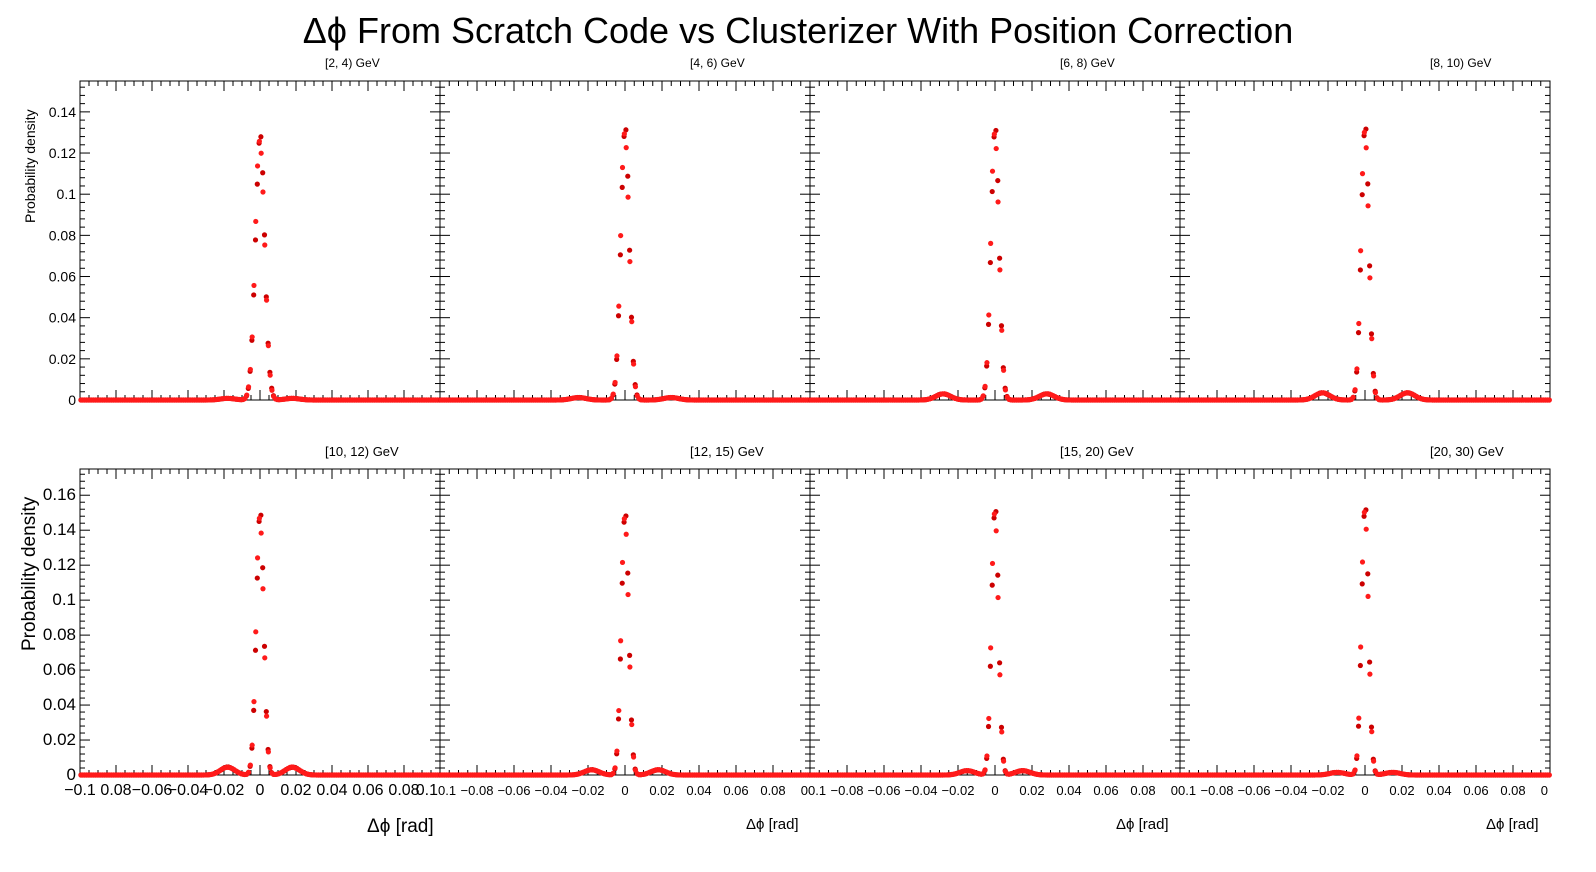 This screenshot has width=1596, height=872. What do you see at coordinates (1097, 451) in the screenshot?
I see `panel-title: [15, 20) GeV` at bounding box center [1097, 451].